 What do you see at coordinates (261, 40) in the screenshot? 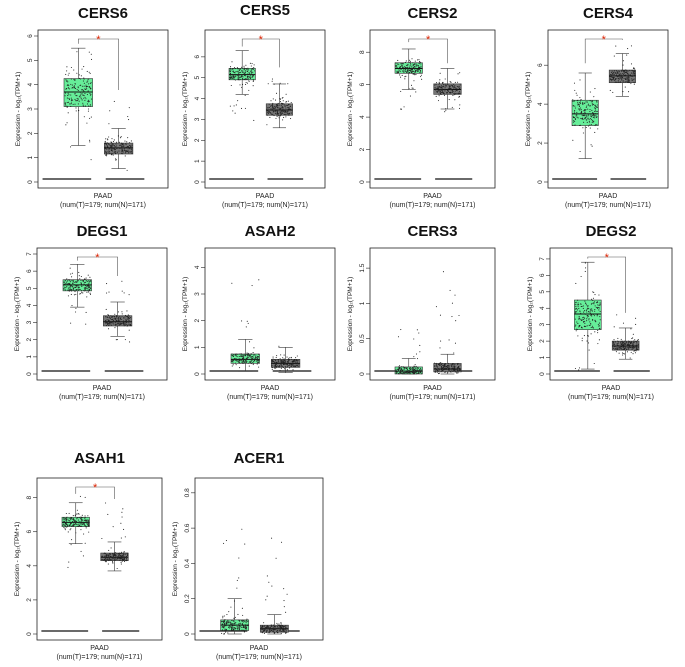
I see `significance-star: *` at bounding box center [261, 40].